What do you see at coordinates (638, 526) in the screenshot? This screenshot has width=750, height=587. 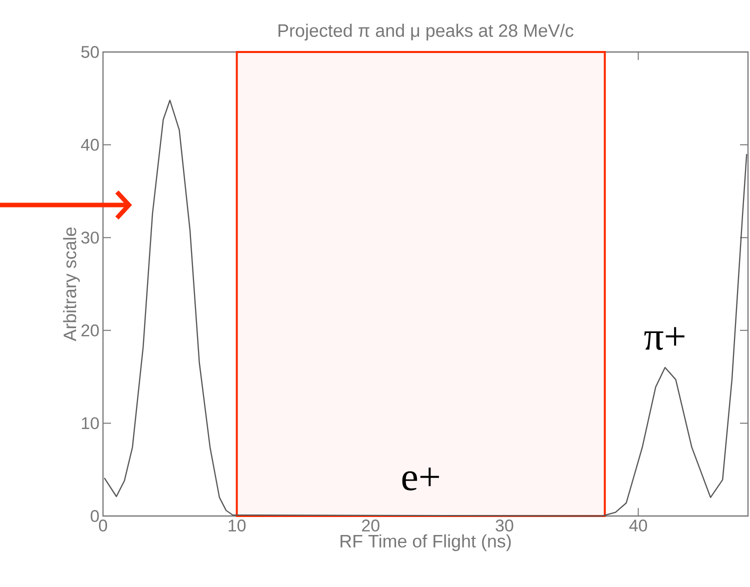 I see `x-tick-label: 40` at bounding box center [638, 526].